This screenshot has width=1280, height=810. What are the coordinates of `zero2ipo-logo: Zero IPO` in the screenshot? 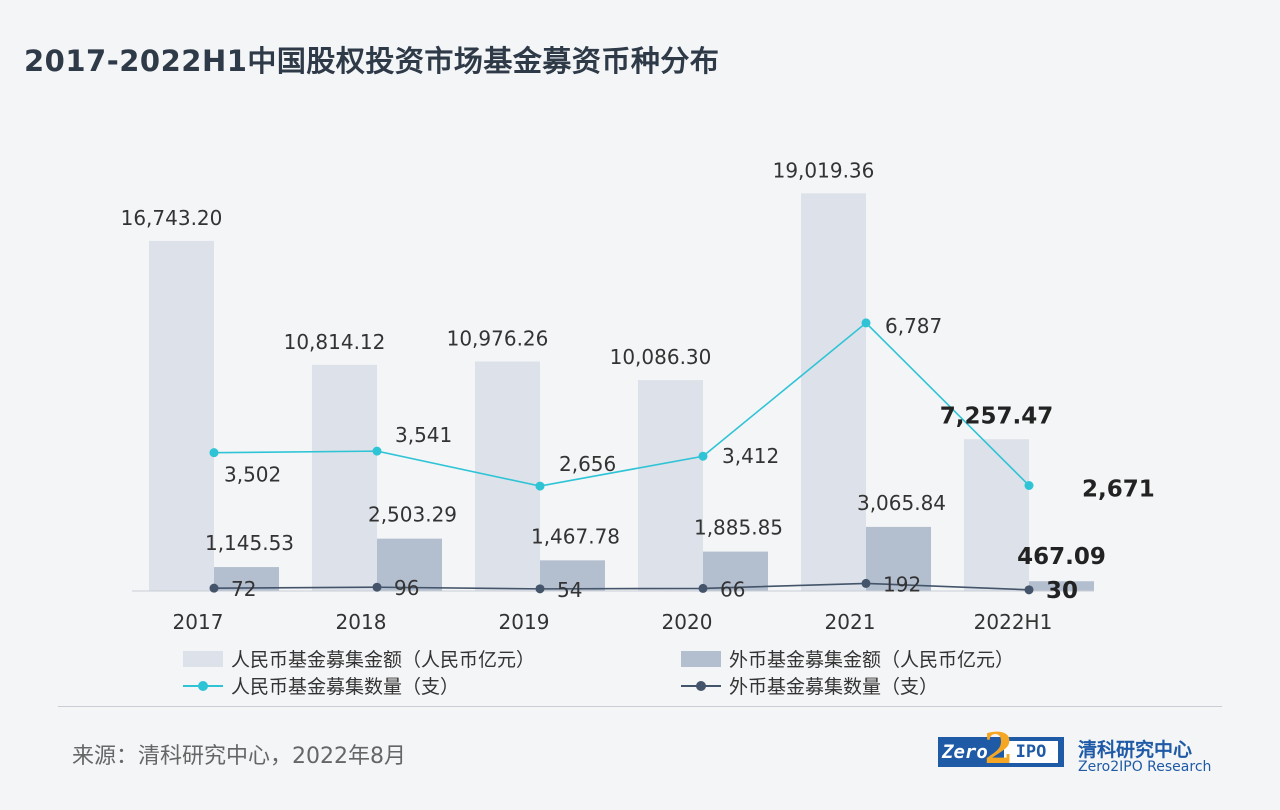 It's located at (1001, 752).